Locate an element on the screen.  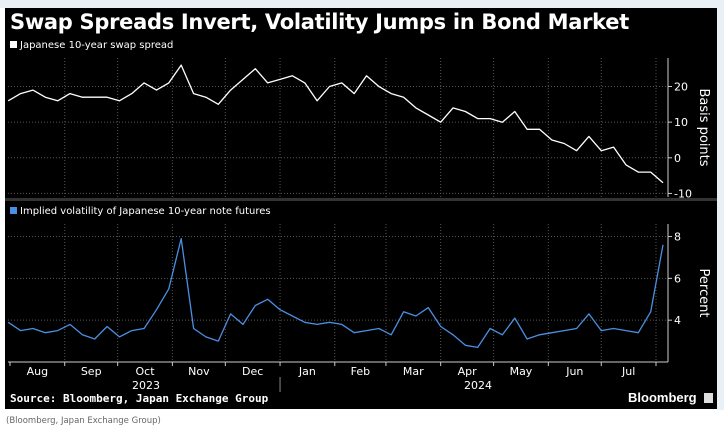
legend-label: Japanese 10-year swap spread is located at coordinates (97, 45).